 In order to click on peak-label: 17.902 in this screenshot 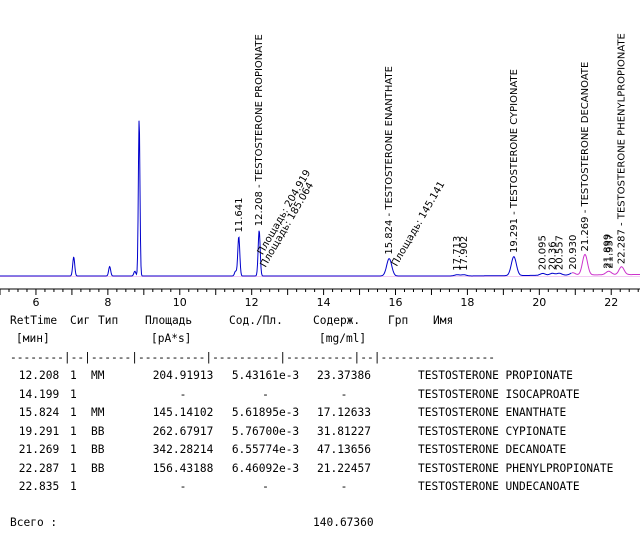, I will do `click(464, 253)`.